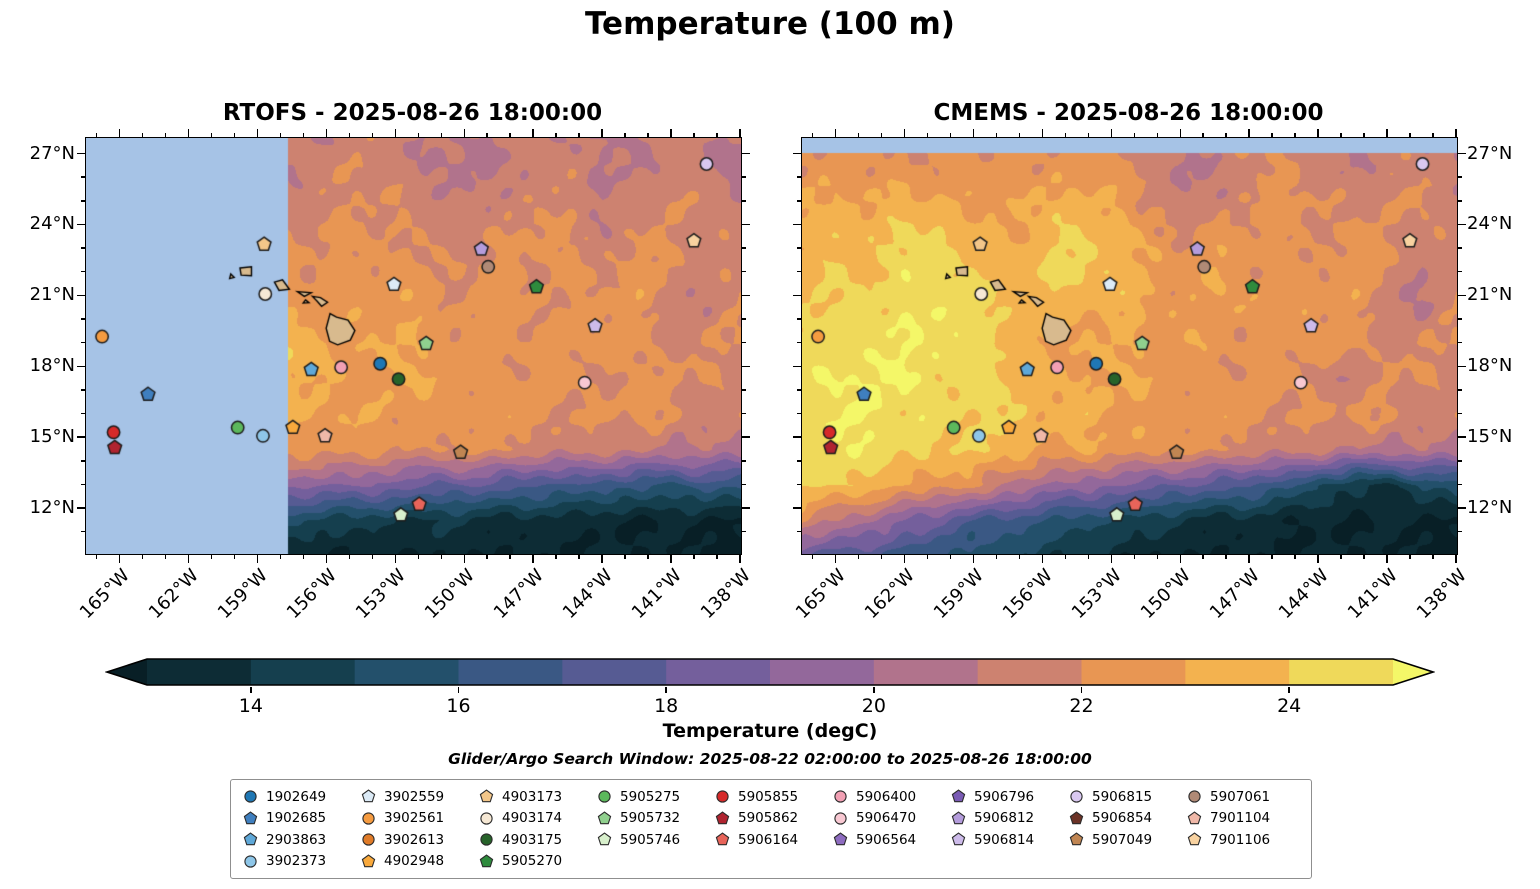 Image resolution: width=1540 pixels, height=889 pixels. I want to click on legend-label: 5906815, so click(1122, 796).